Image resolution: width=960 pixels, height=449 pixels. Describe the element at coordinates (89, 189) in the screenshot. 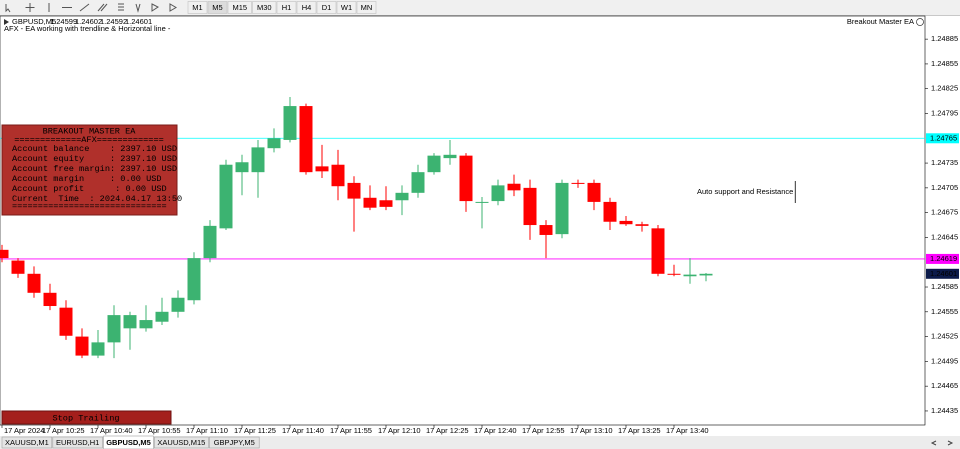

I see `panel-line: Account profit : 0.00 USD` at that location.